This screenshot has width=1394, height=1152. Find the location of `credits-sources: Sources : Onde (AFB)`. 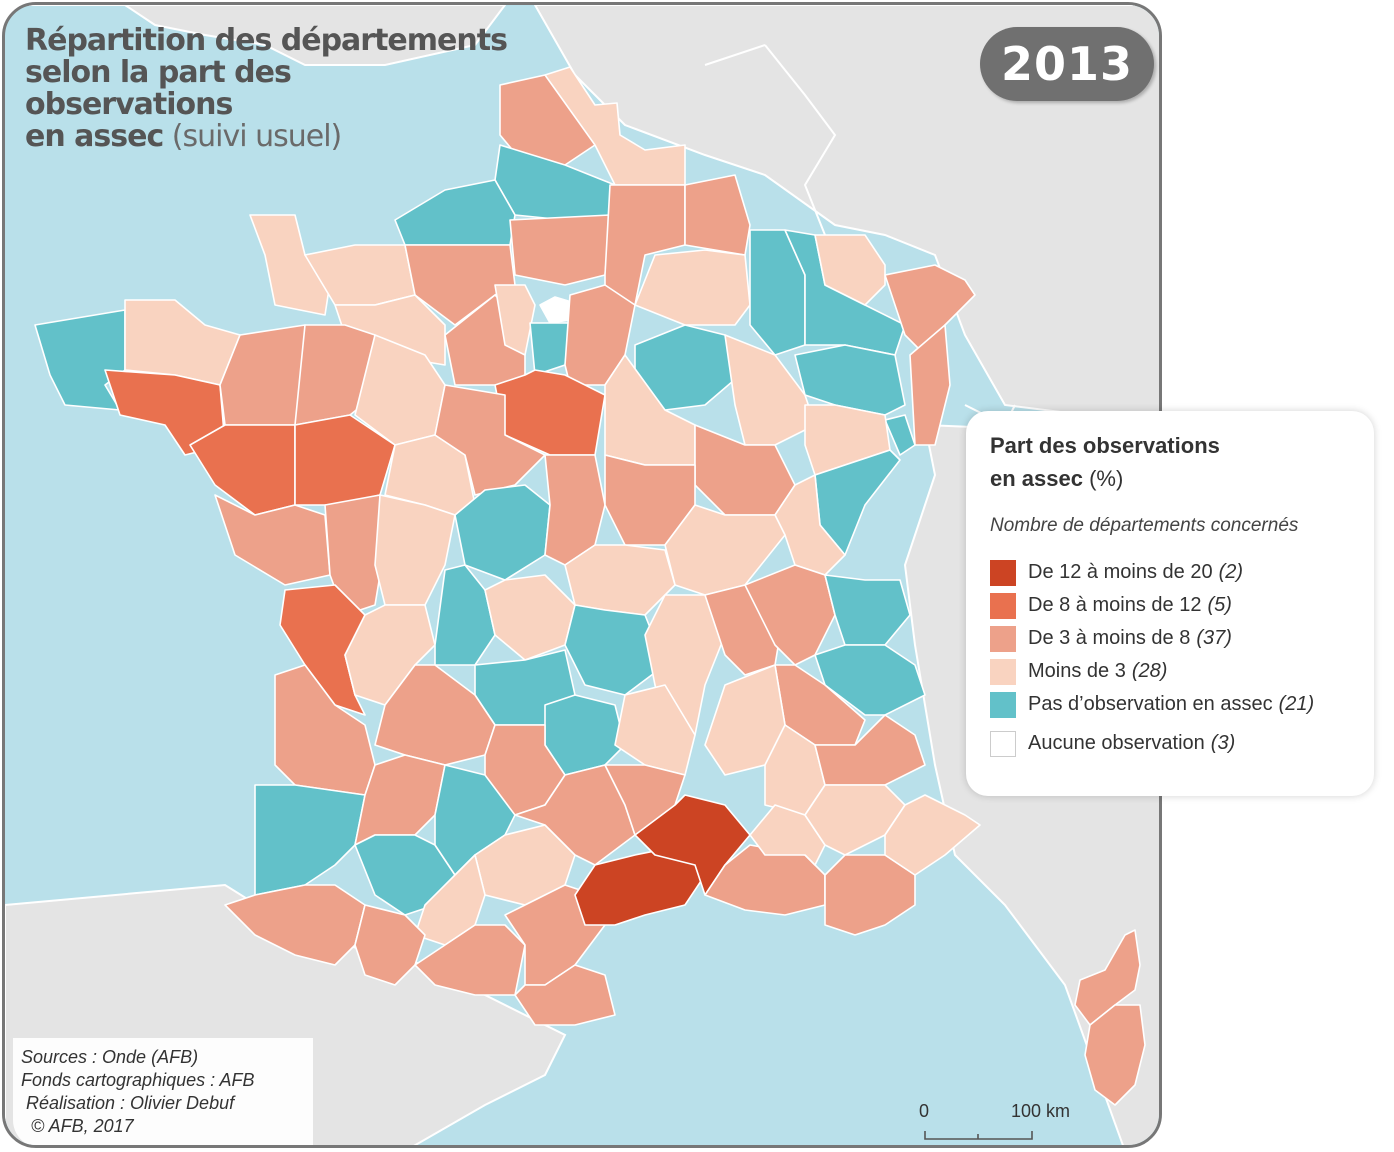

credits-sources: Sources : Onde (AFB) is located at coordinates (110, 1057).